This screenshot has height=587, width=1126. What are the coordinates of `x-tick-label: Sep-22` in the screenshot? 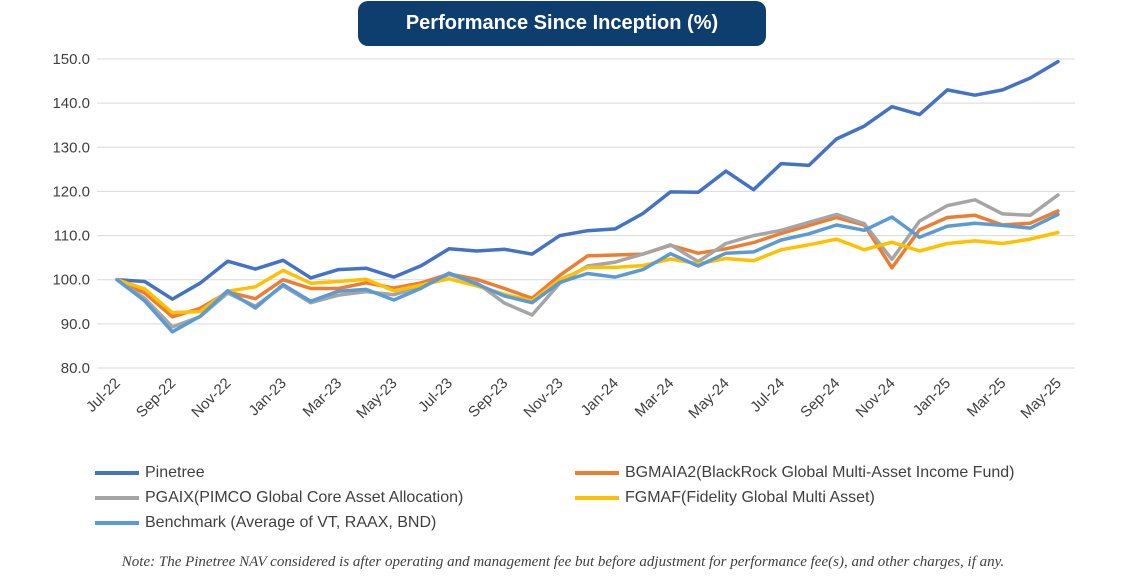 It's located at (156, 398).